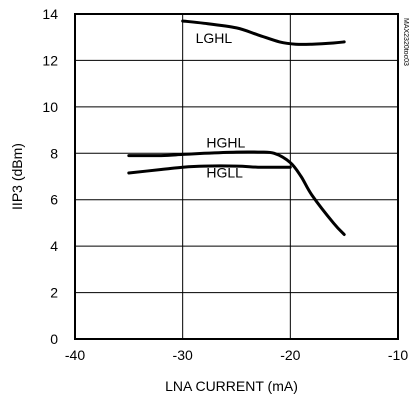 The height and width of the screenshot is (399, 410). What do you see at coordinates (75, 355) in the screenshot?
I see `x-tick-label: -40` at bounding box center [75, 355].